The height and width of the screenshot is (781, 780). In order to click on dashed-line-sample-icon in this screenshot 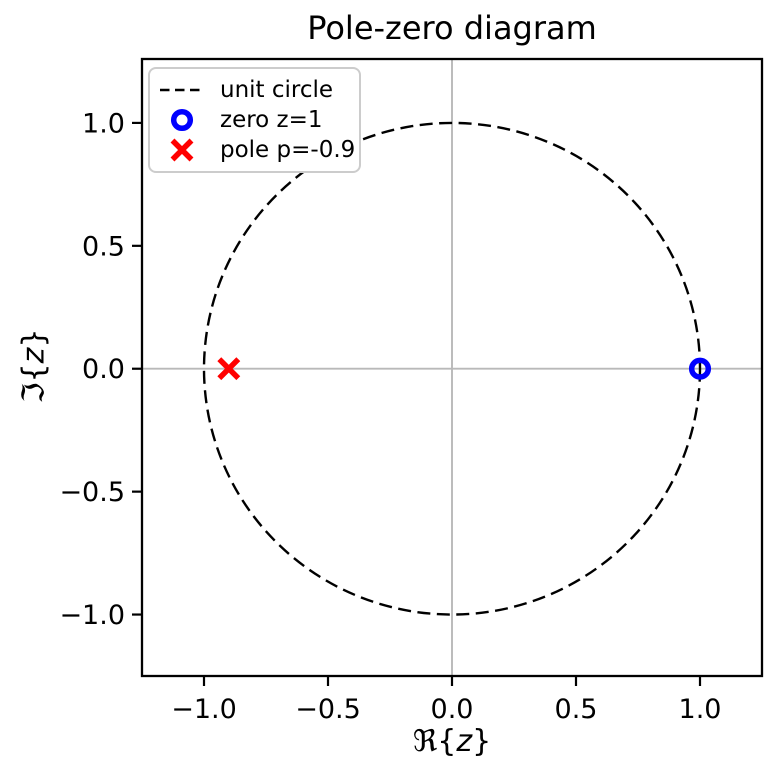, I will do `click(182, 90)`.